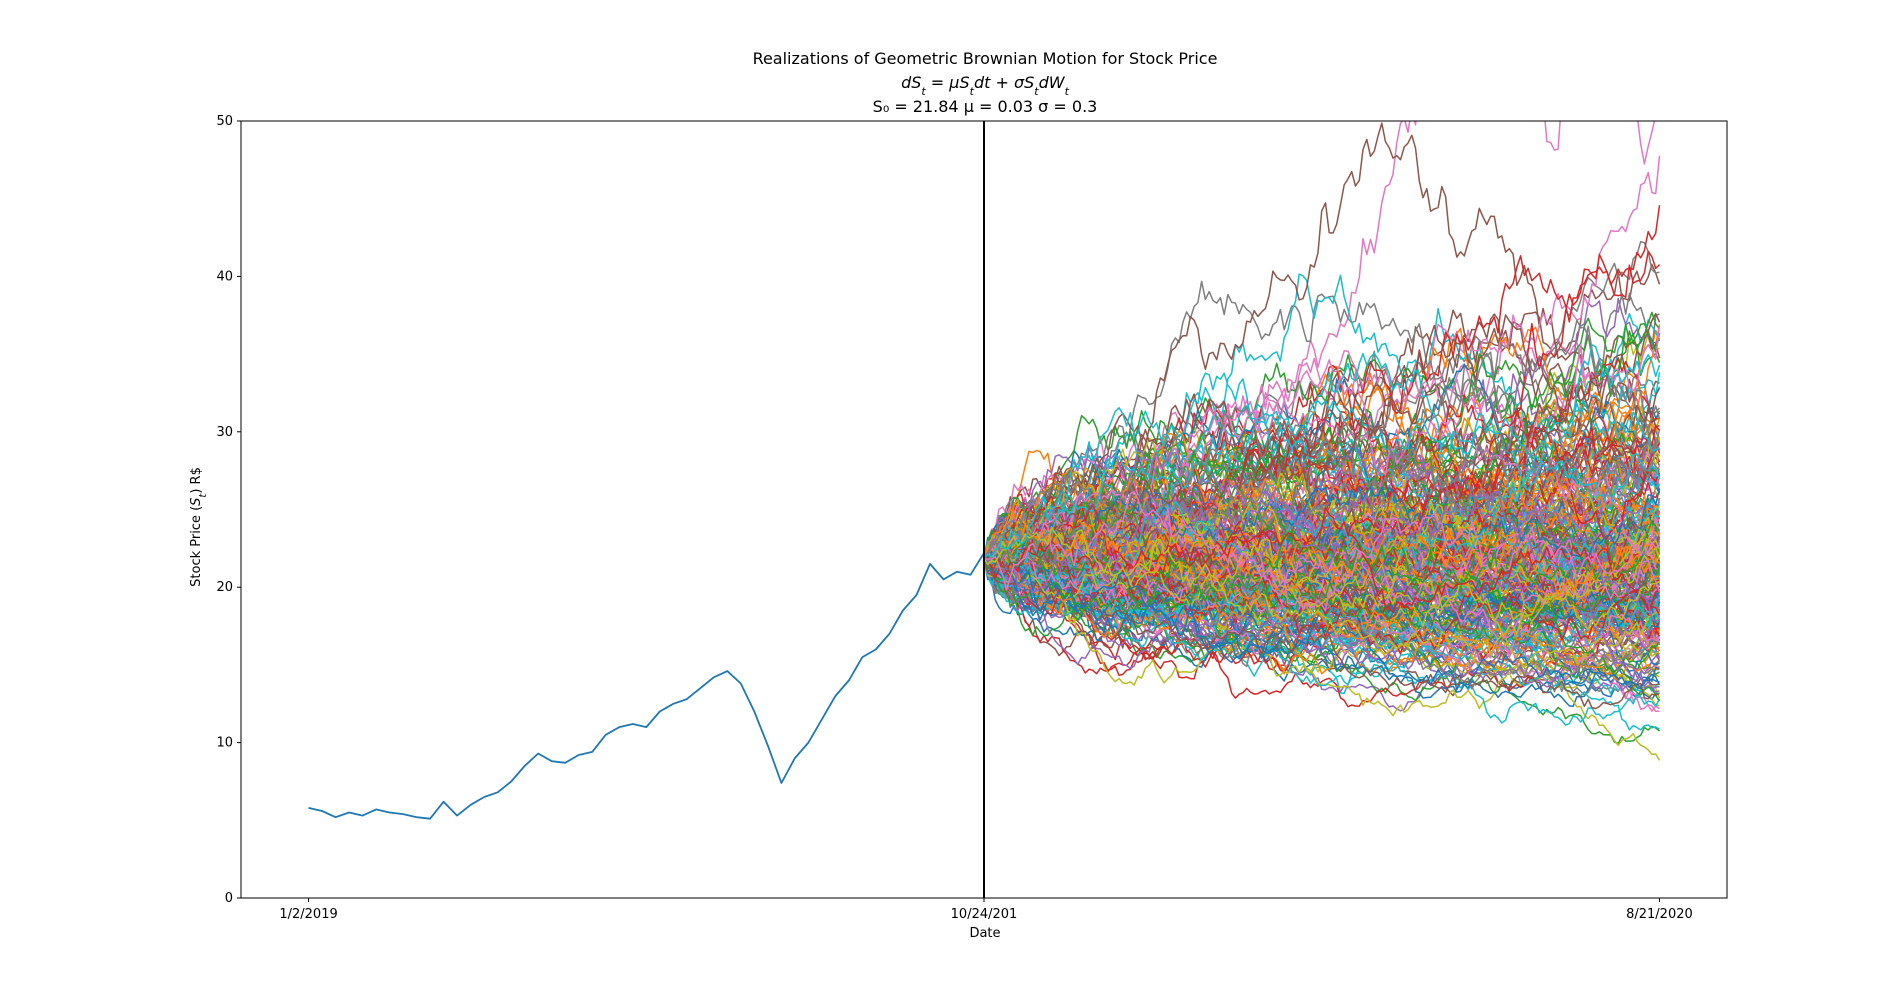 The width and height of the screenshot is (1900, 1004). Describe the element at coordinates (224, 432) in the screenshot. I see `y-tick-label: 30` at that location.